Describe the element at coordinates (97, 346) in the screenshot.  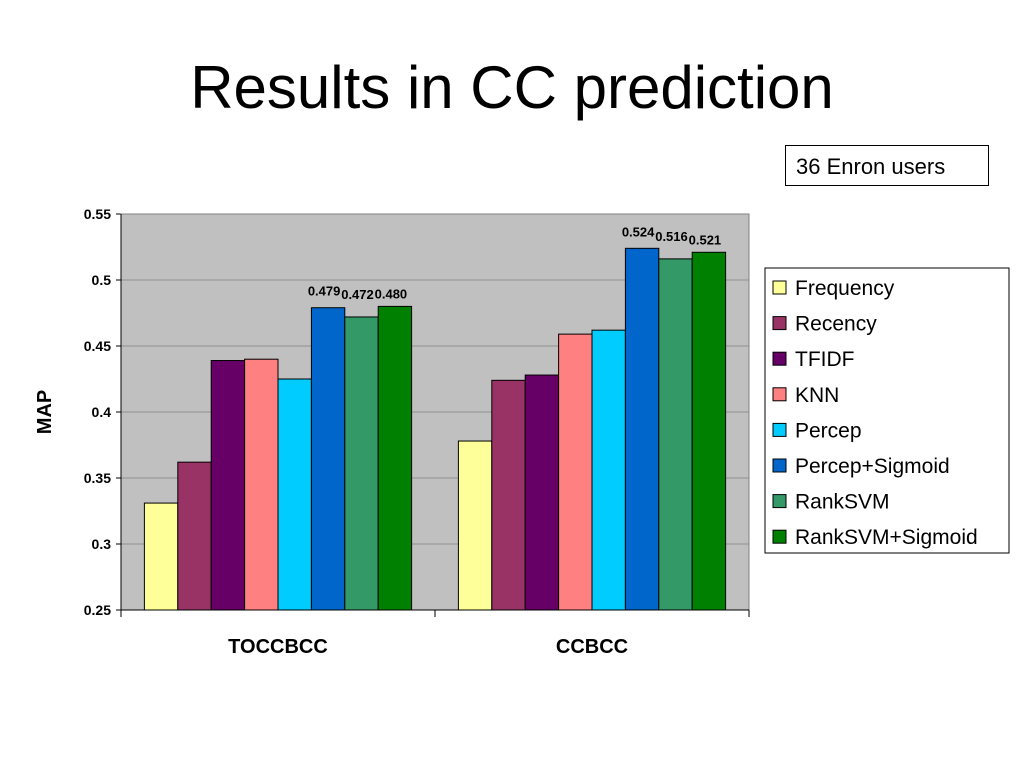
I see `y-tick-label: 0.45` at that location.